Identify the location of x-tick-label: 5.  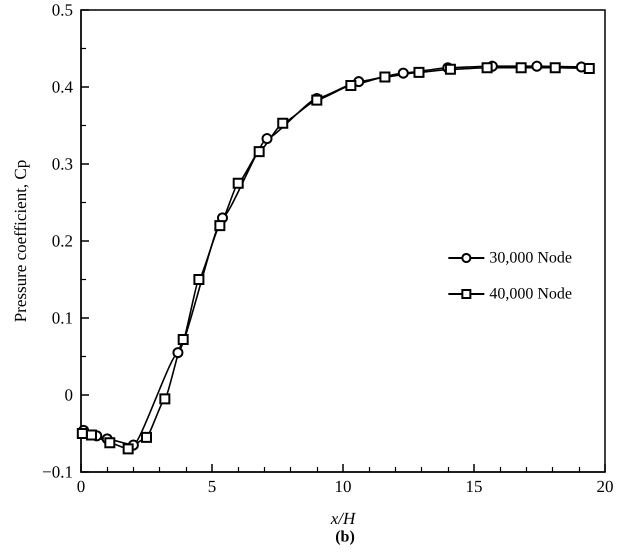
(212, 486).